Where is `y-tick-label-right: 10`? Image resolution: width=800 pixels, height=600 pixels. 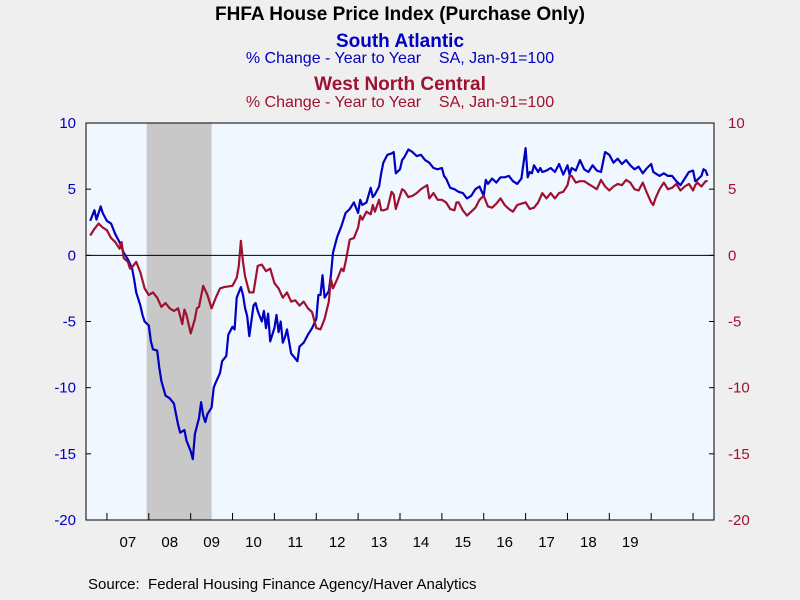
y-tick-label-right: 10 is located at coordinates (736, 123).